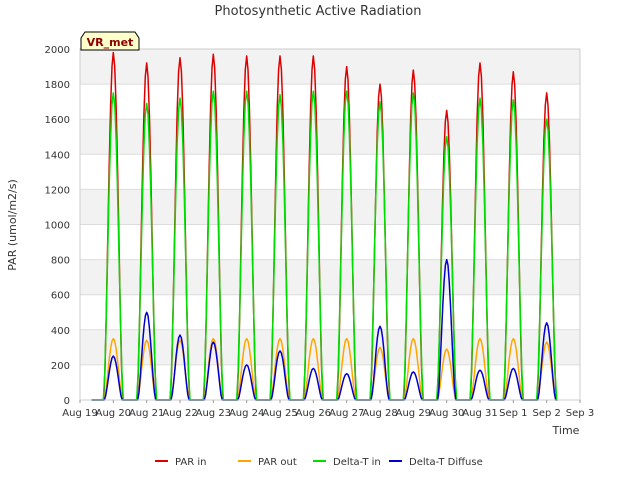 This screenshot has width=640, height=480. Describe the element at coordinates (57, 50) in the screenshot. I see `y-tick-label: 2000` at that location.